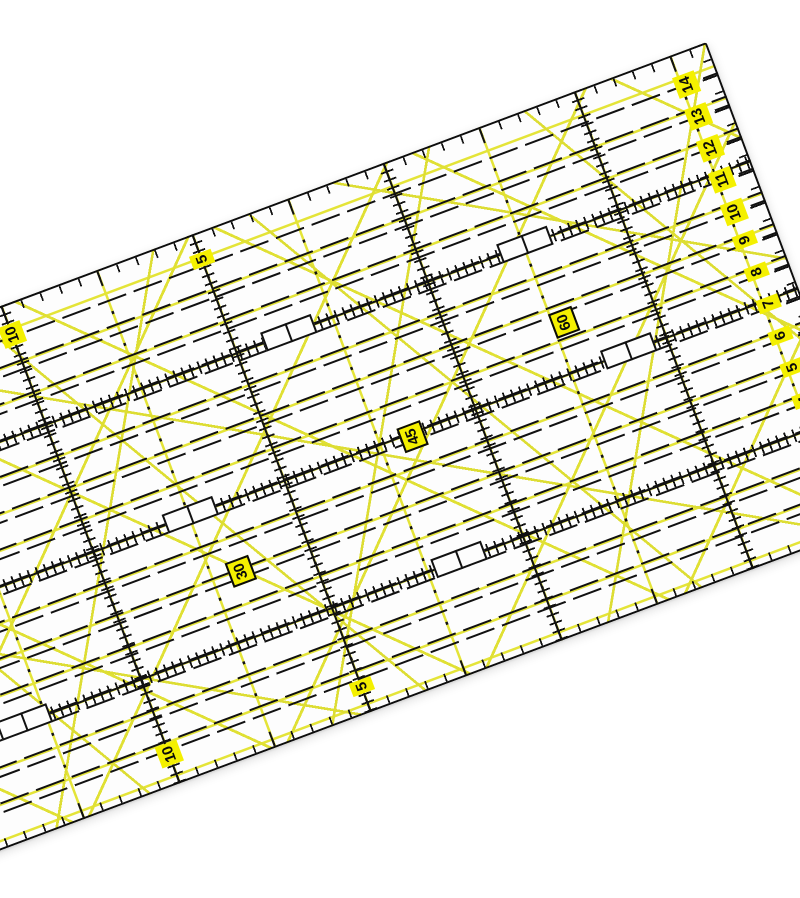 The width and height of the screenshot is (800, 898). What do you see at coordinates (564, 322) in the screenshot?
I see `angle-label-60: 60` at bounding box center [564, 322].